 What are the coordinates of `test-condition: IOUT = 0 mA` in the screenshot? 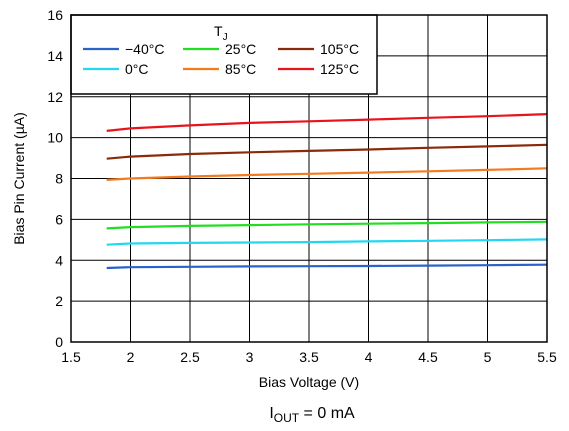 It's located at (312, 415).